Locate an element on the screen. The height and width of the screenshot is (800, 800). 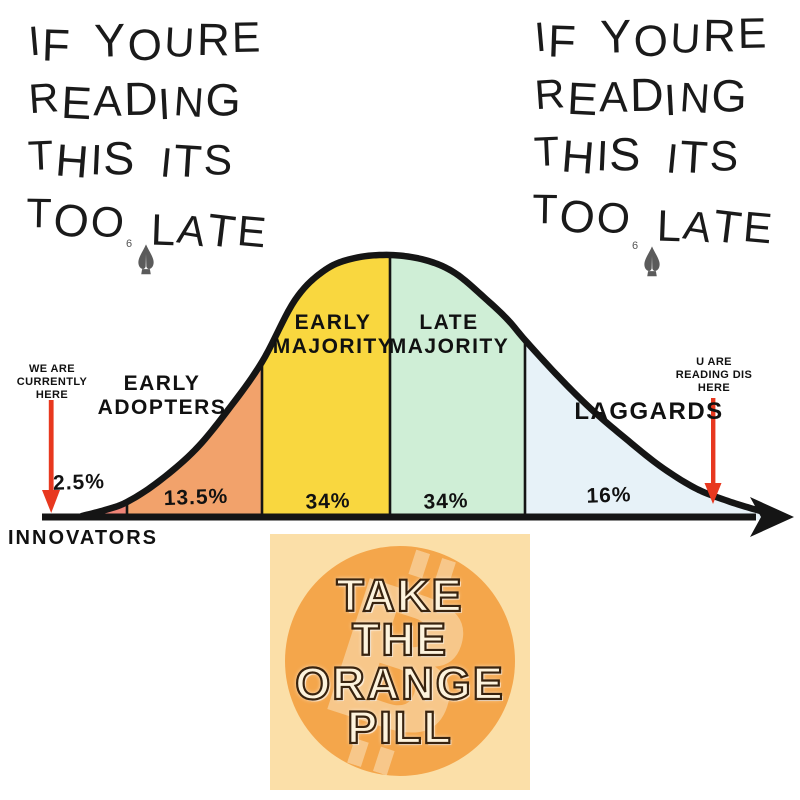
pct-early-adopters: 13.5% is located at coordinates (196, 497).